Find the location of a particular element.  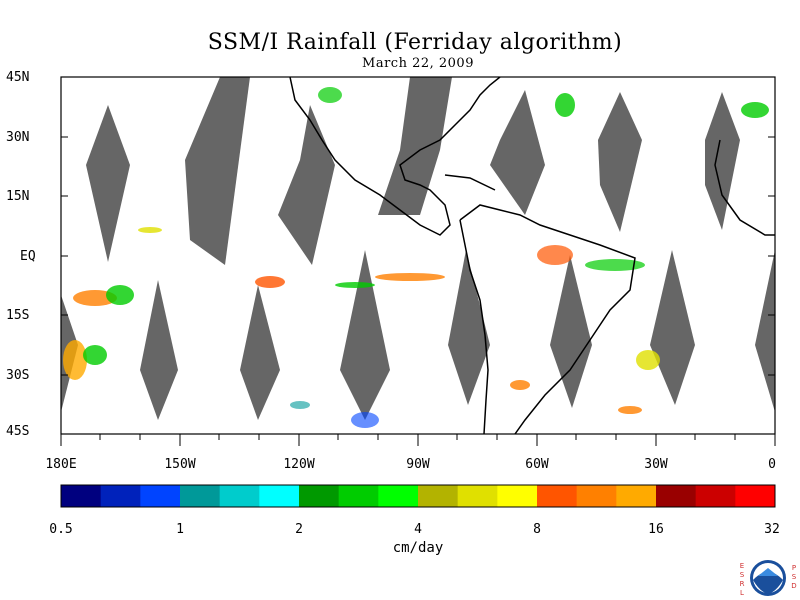

lon-label-180e: 180E is located at coordinates (61, 464).